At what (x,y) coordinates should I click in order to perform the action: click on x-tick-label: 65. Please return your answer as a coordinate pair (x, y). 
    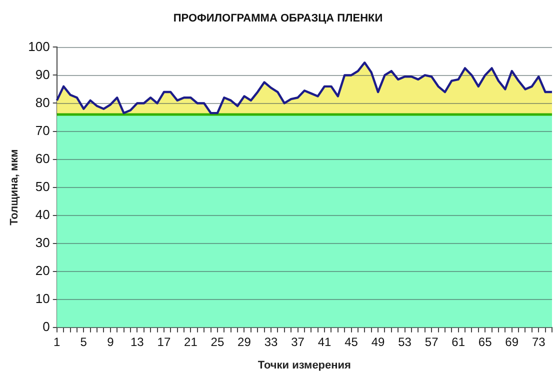
    Looking at the image, I should click on (485, 341).